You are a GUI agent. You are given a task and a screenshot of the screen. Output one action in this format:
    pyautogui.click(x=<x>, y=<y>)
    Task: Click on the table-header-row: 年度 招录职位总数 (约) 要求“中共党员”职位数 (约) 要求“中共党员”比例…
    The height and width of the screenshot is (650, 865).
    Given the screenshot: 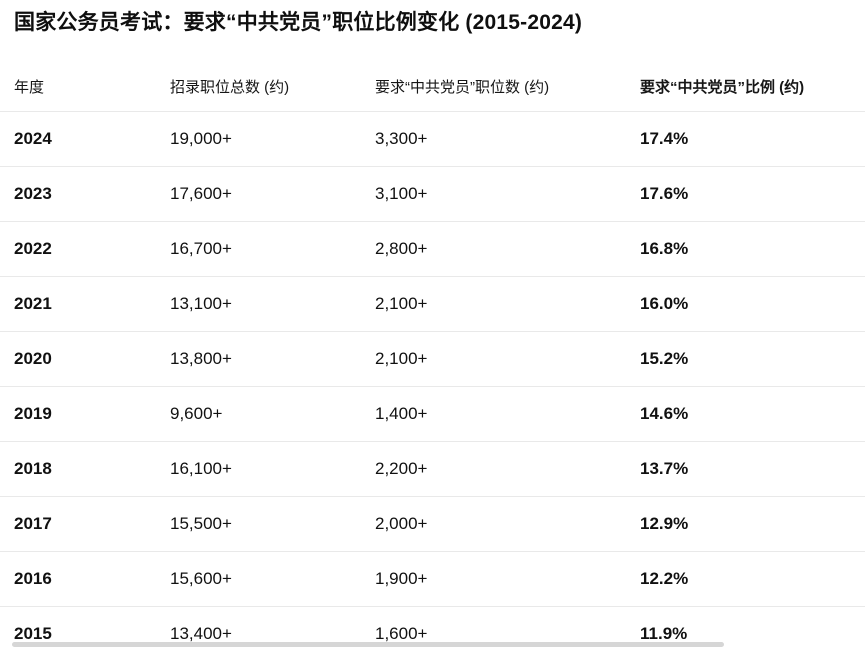 What is the action you would take?
    pyautogui.click(x=432, y=87)
    